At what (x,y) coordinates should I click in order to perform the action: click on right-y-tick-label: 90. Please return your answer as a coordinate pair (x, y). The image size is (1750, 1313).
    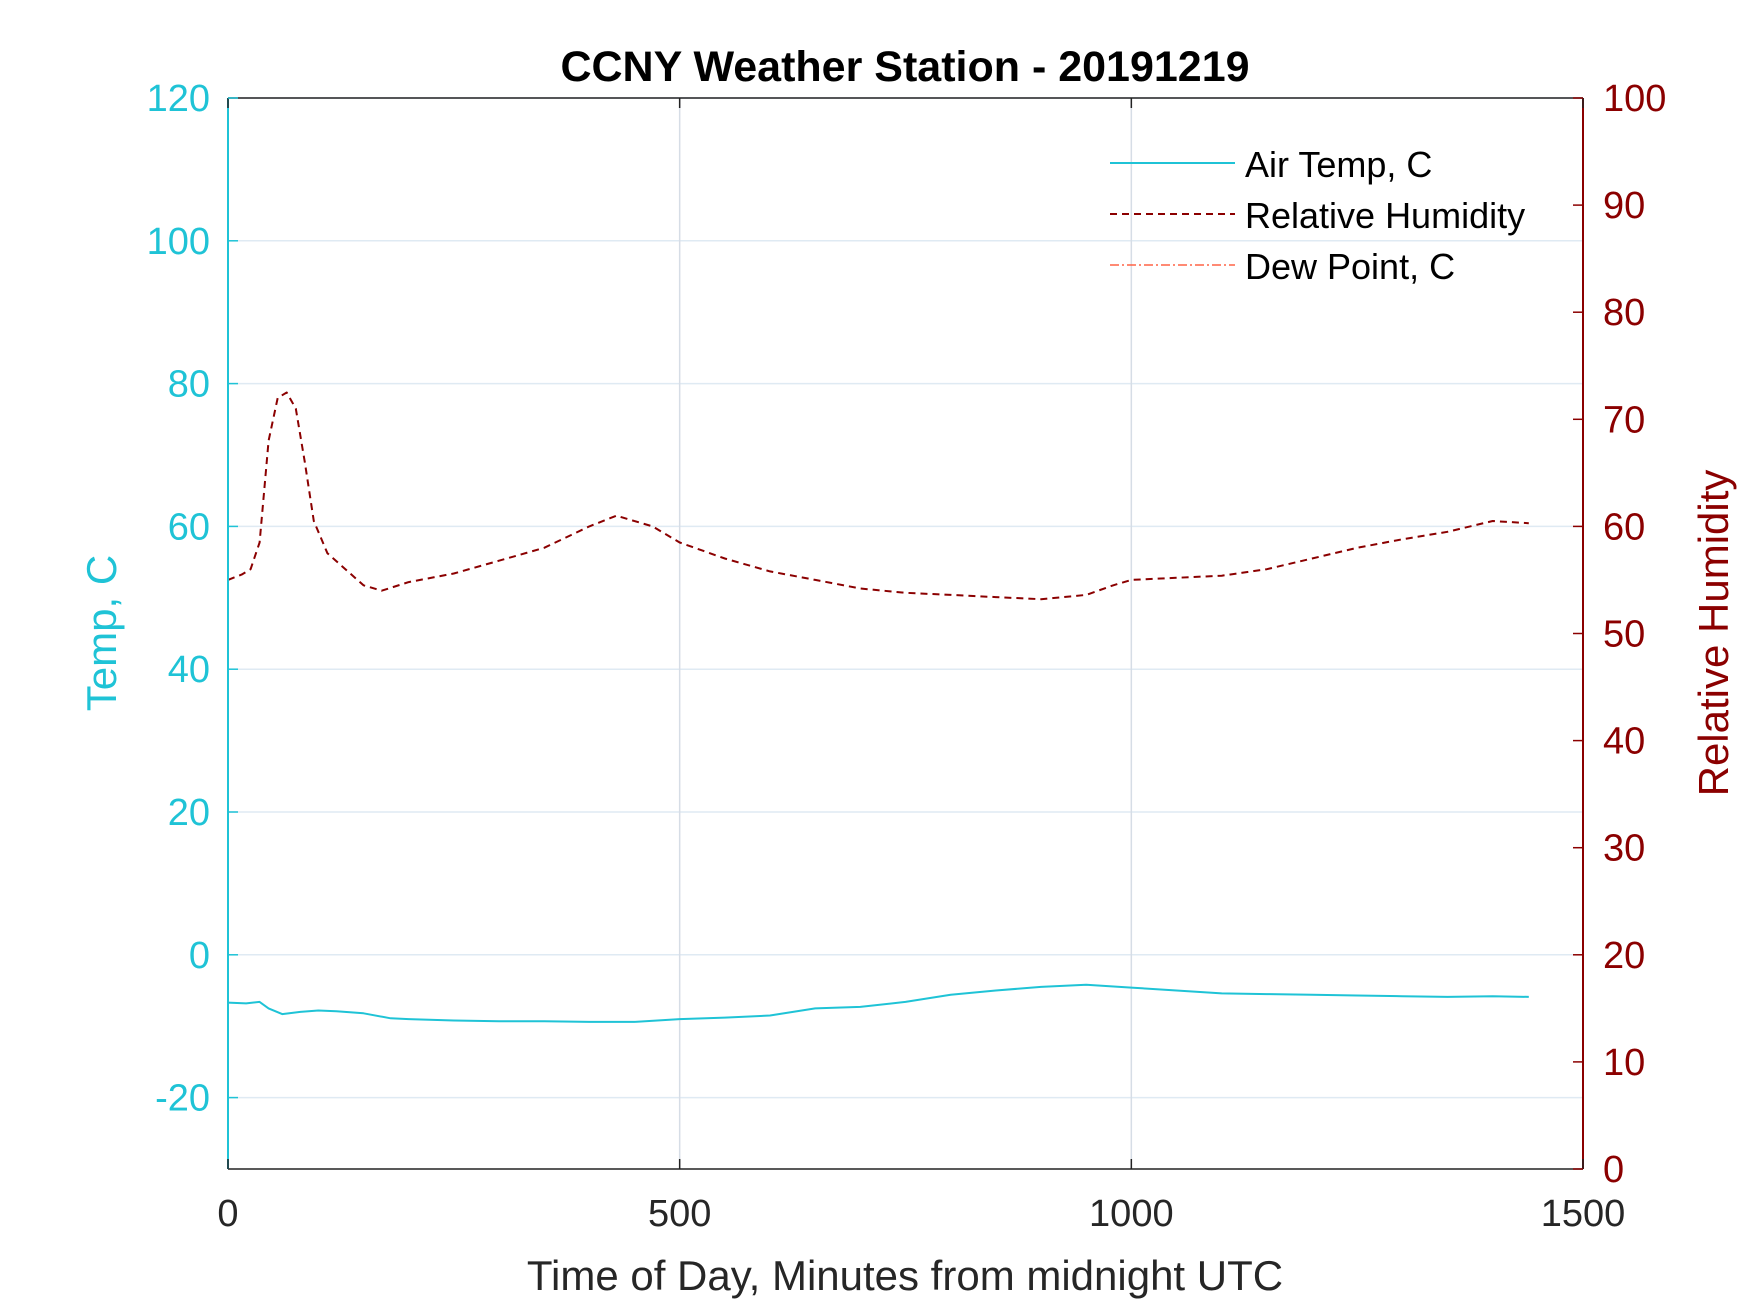
    Looking at the image, I should click on (1624, 206).